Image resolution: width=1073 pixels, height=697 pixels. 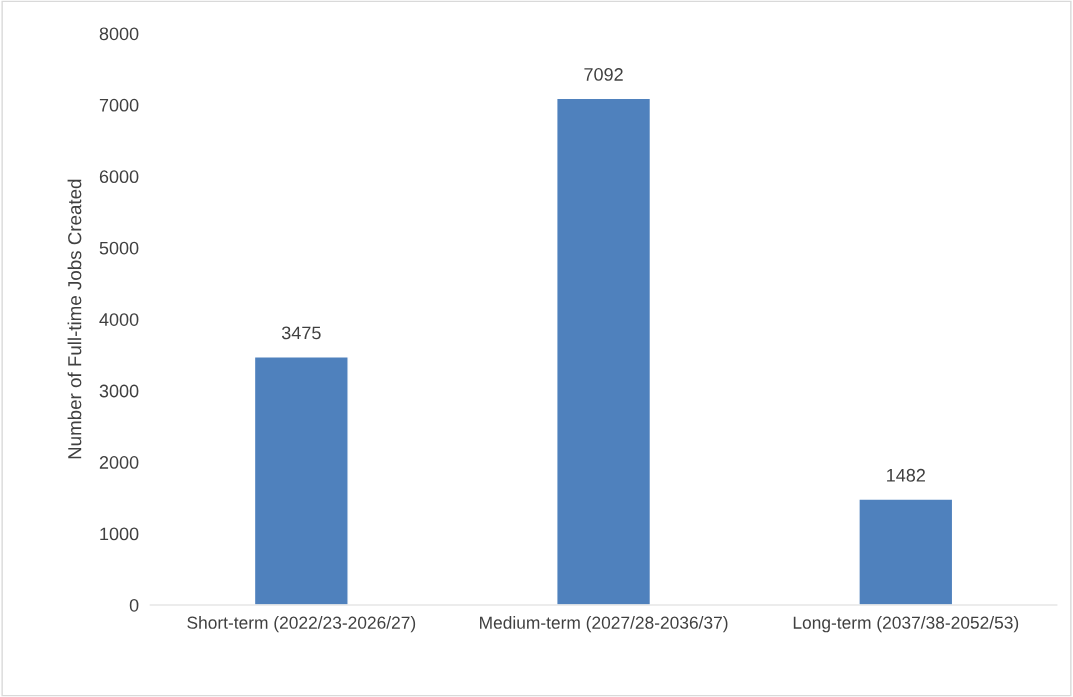 What do you see at coordinates (604, 624) in the screenshot?
I see `x-tick-label: Medium-term (2027/28-2036/37)` at bounding box center [604, 624].